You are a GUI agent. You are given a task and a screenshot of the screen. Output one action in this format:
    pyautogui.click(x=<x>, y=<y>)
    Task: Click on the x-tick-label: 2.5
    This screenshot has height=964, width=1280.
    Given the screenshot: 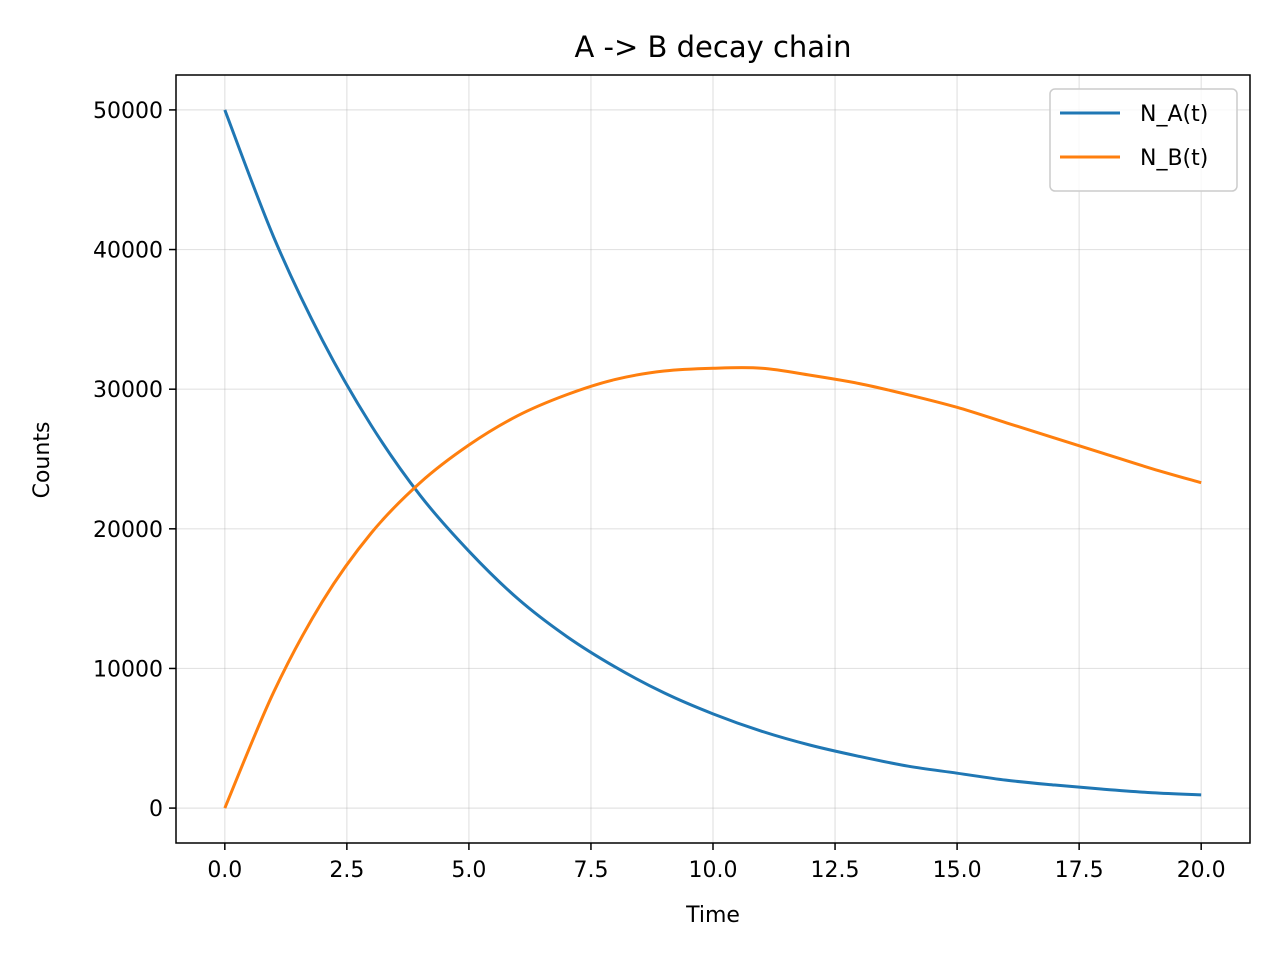 What is the action you would take?
    pyautogui.click(x=346, y=870)
    